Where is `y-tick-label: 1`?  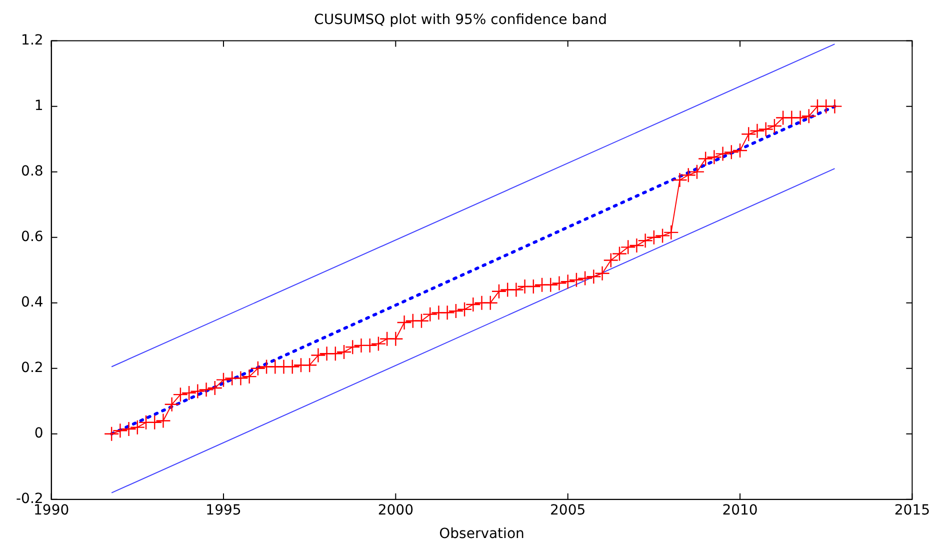
y-tick-label: 1 is located at coordinates (39, 106).